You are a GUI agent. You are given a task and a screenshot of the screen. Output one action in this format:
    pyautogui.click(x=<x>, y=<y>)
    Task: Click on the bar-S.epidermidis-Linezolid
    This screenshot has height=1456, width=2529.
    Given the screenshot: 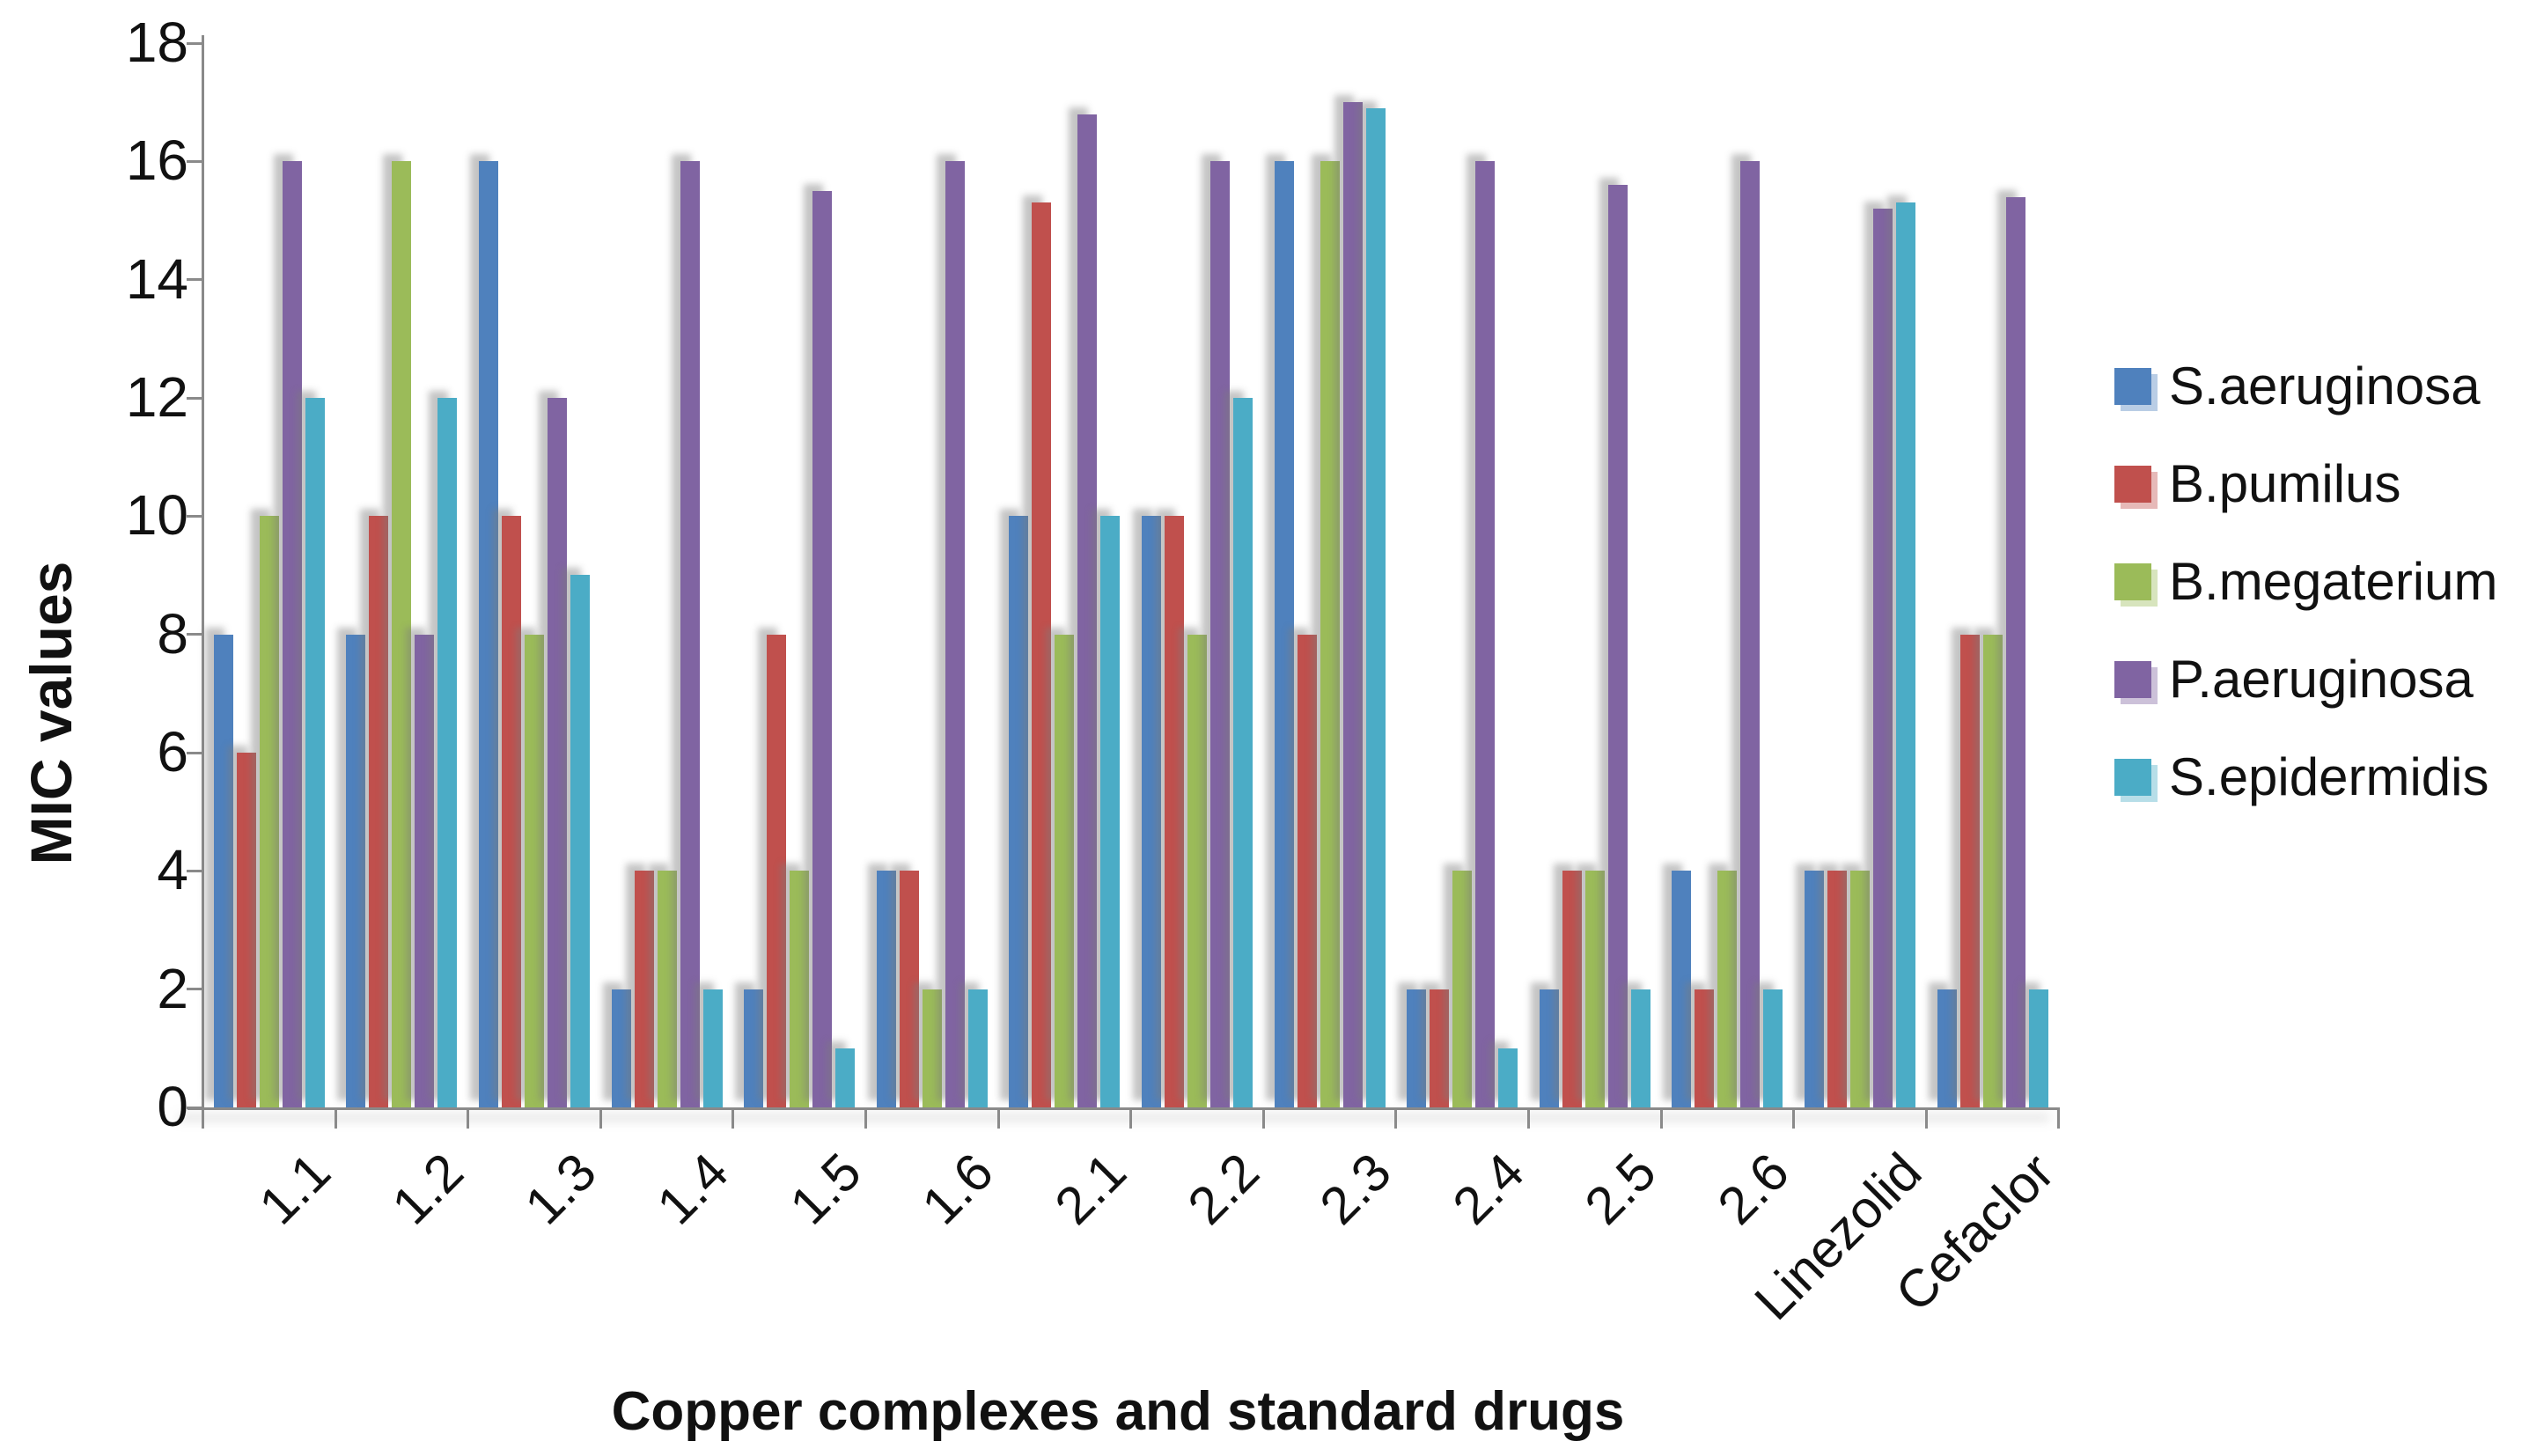 What is the action you would take?
    pyautogui.click(x=1905, y=654)
    